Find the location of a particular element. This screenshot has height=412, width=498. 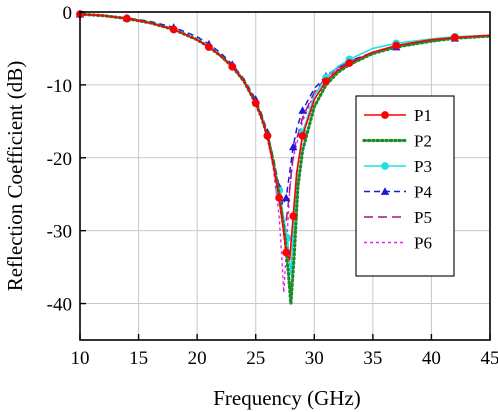

legend-item-p5: P5 is located at coordinates (398, 217).